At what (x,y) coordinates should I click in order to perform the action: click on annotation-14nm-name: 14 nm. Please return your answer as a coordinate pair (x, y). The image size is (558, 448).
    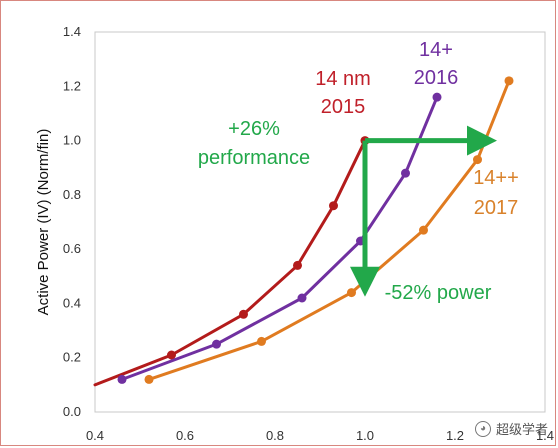
    Looking at the image, I should click on (343, 79).